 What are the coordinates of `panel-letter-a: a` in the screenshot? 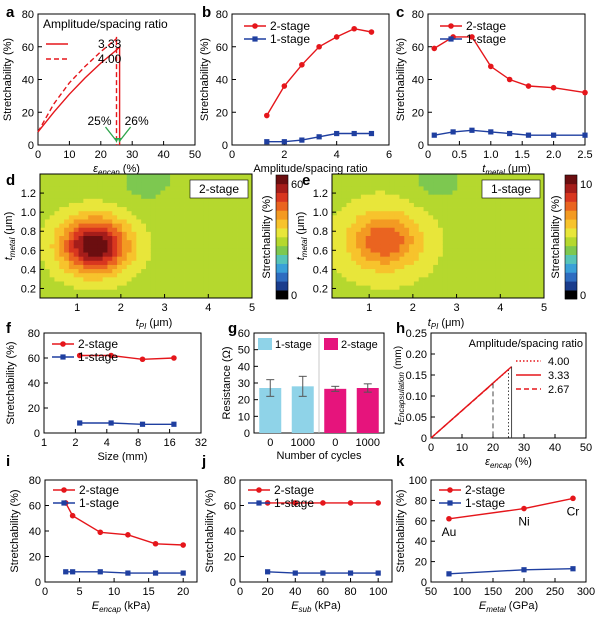 It's located at (10, 12).